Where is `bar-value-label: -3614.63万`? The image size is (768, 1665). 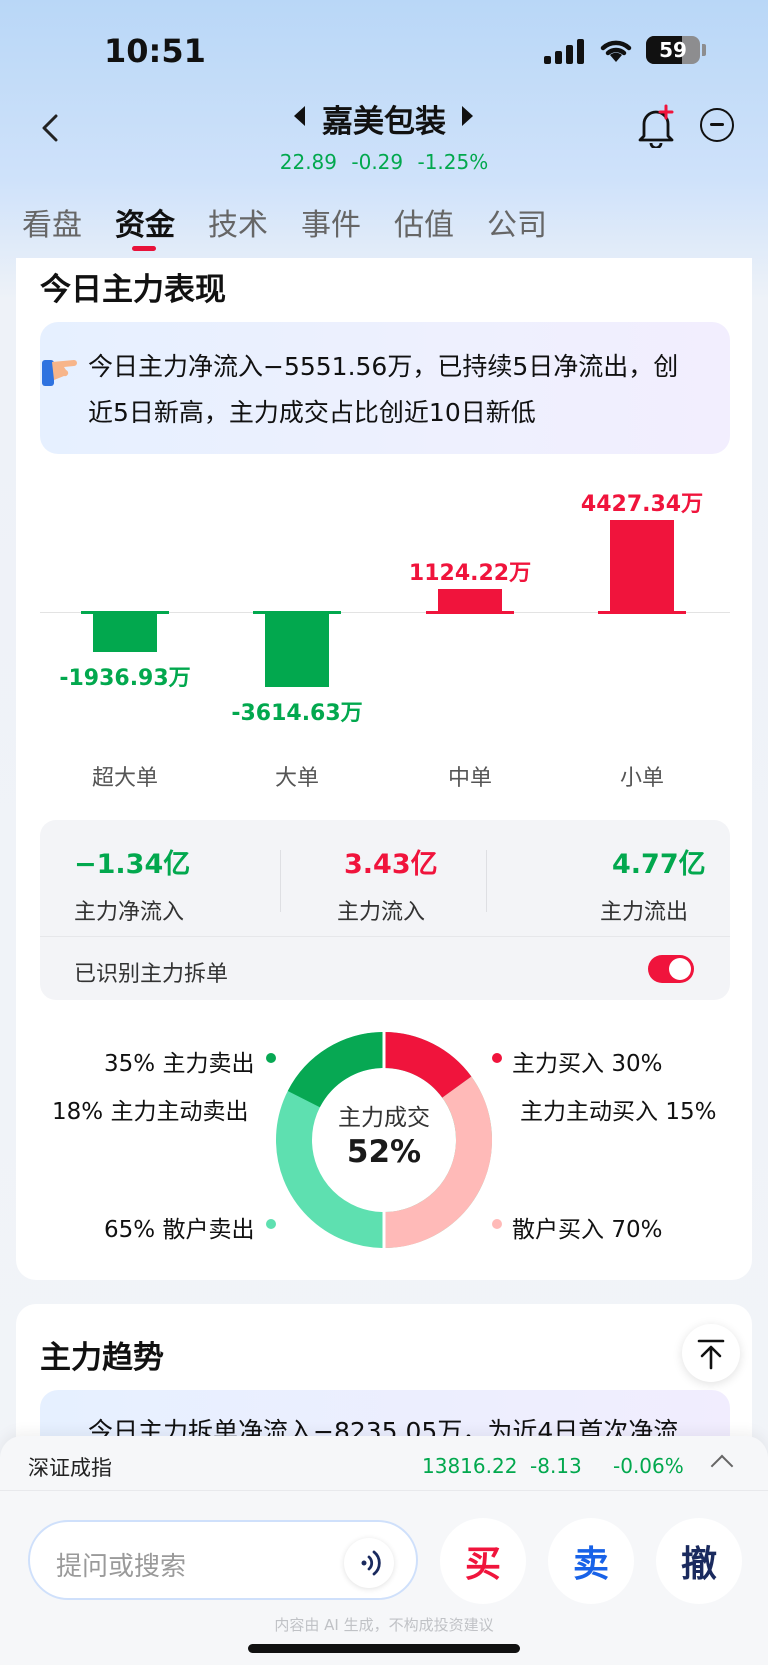
bar-value-label: -3614.63万 is located at coordinates (297, 714).